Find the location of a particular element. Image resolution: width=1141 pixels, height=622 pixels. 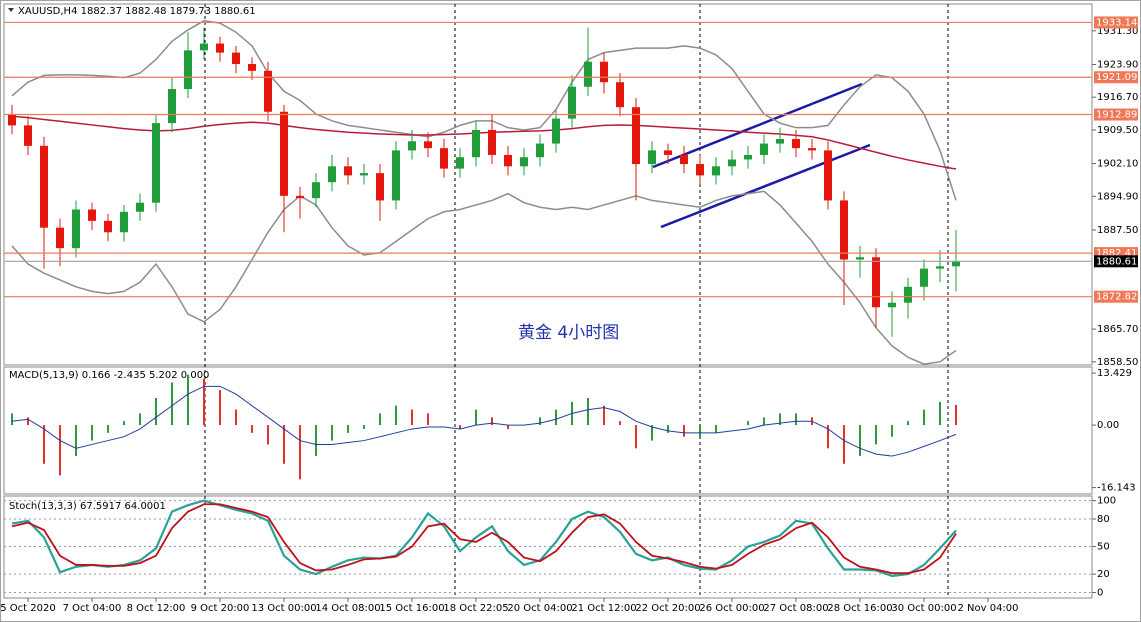

y-tick-label: 1909.50 is located at coordinates (1117, 130).